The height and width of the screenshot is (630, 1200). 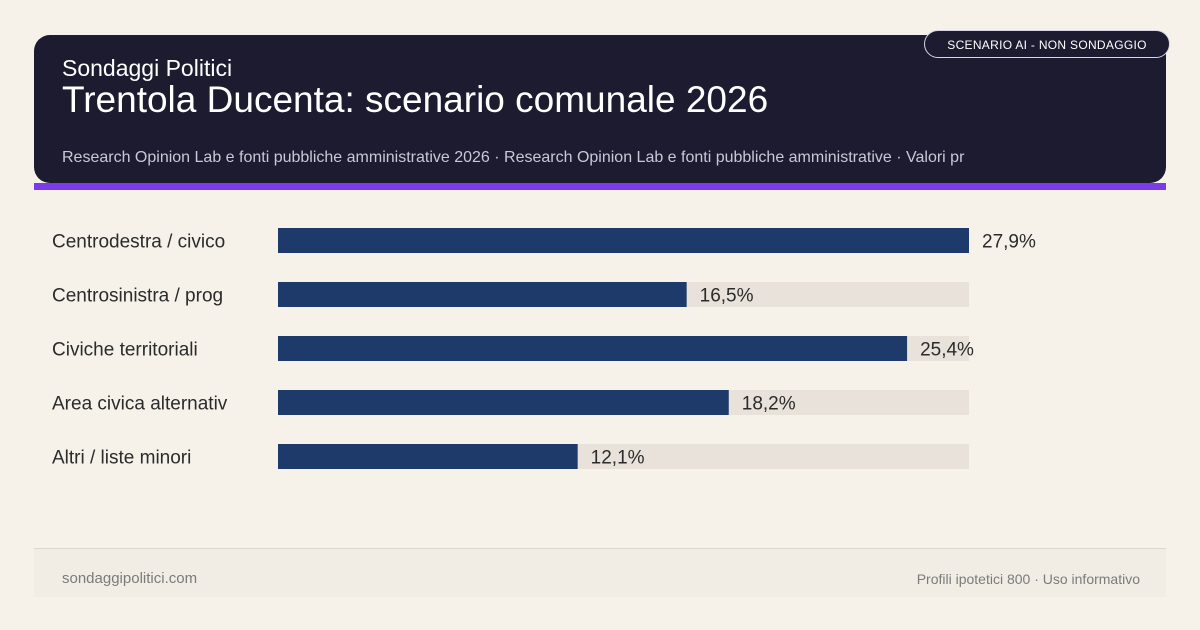 I want to click on value-label: 16,5%, so click(x=727, y=296).